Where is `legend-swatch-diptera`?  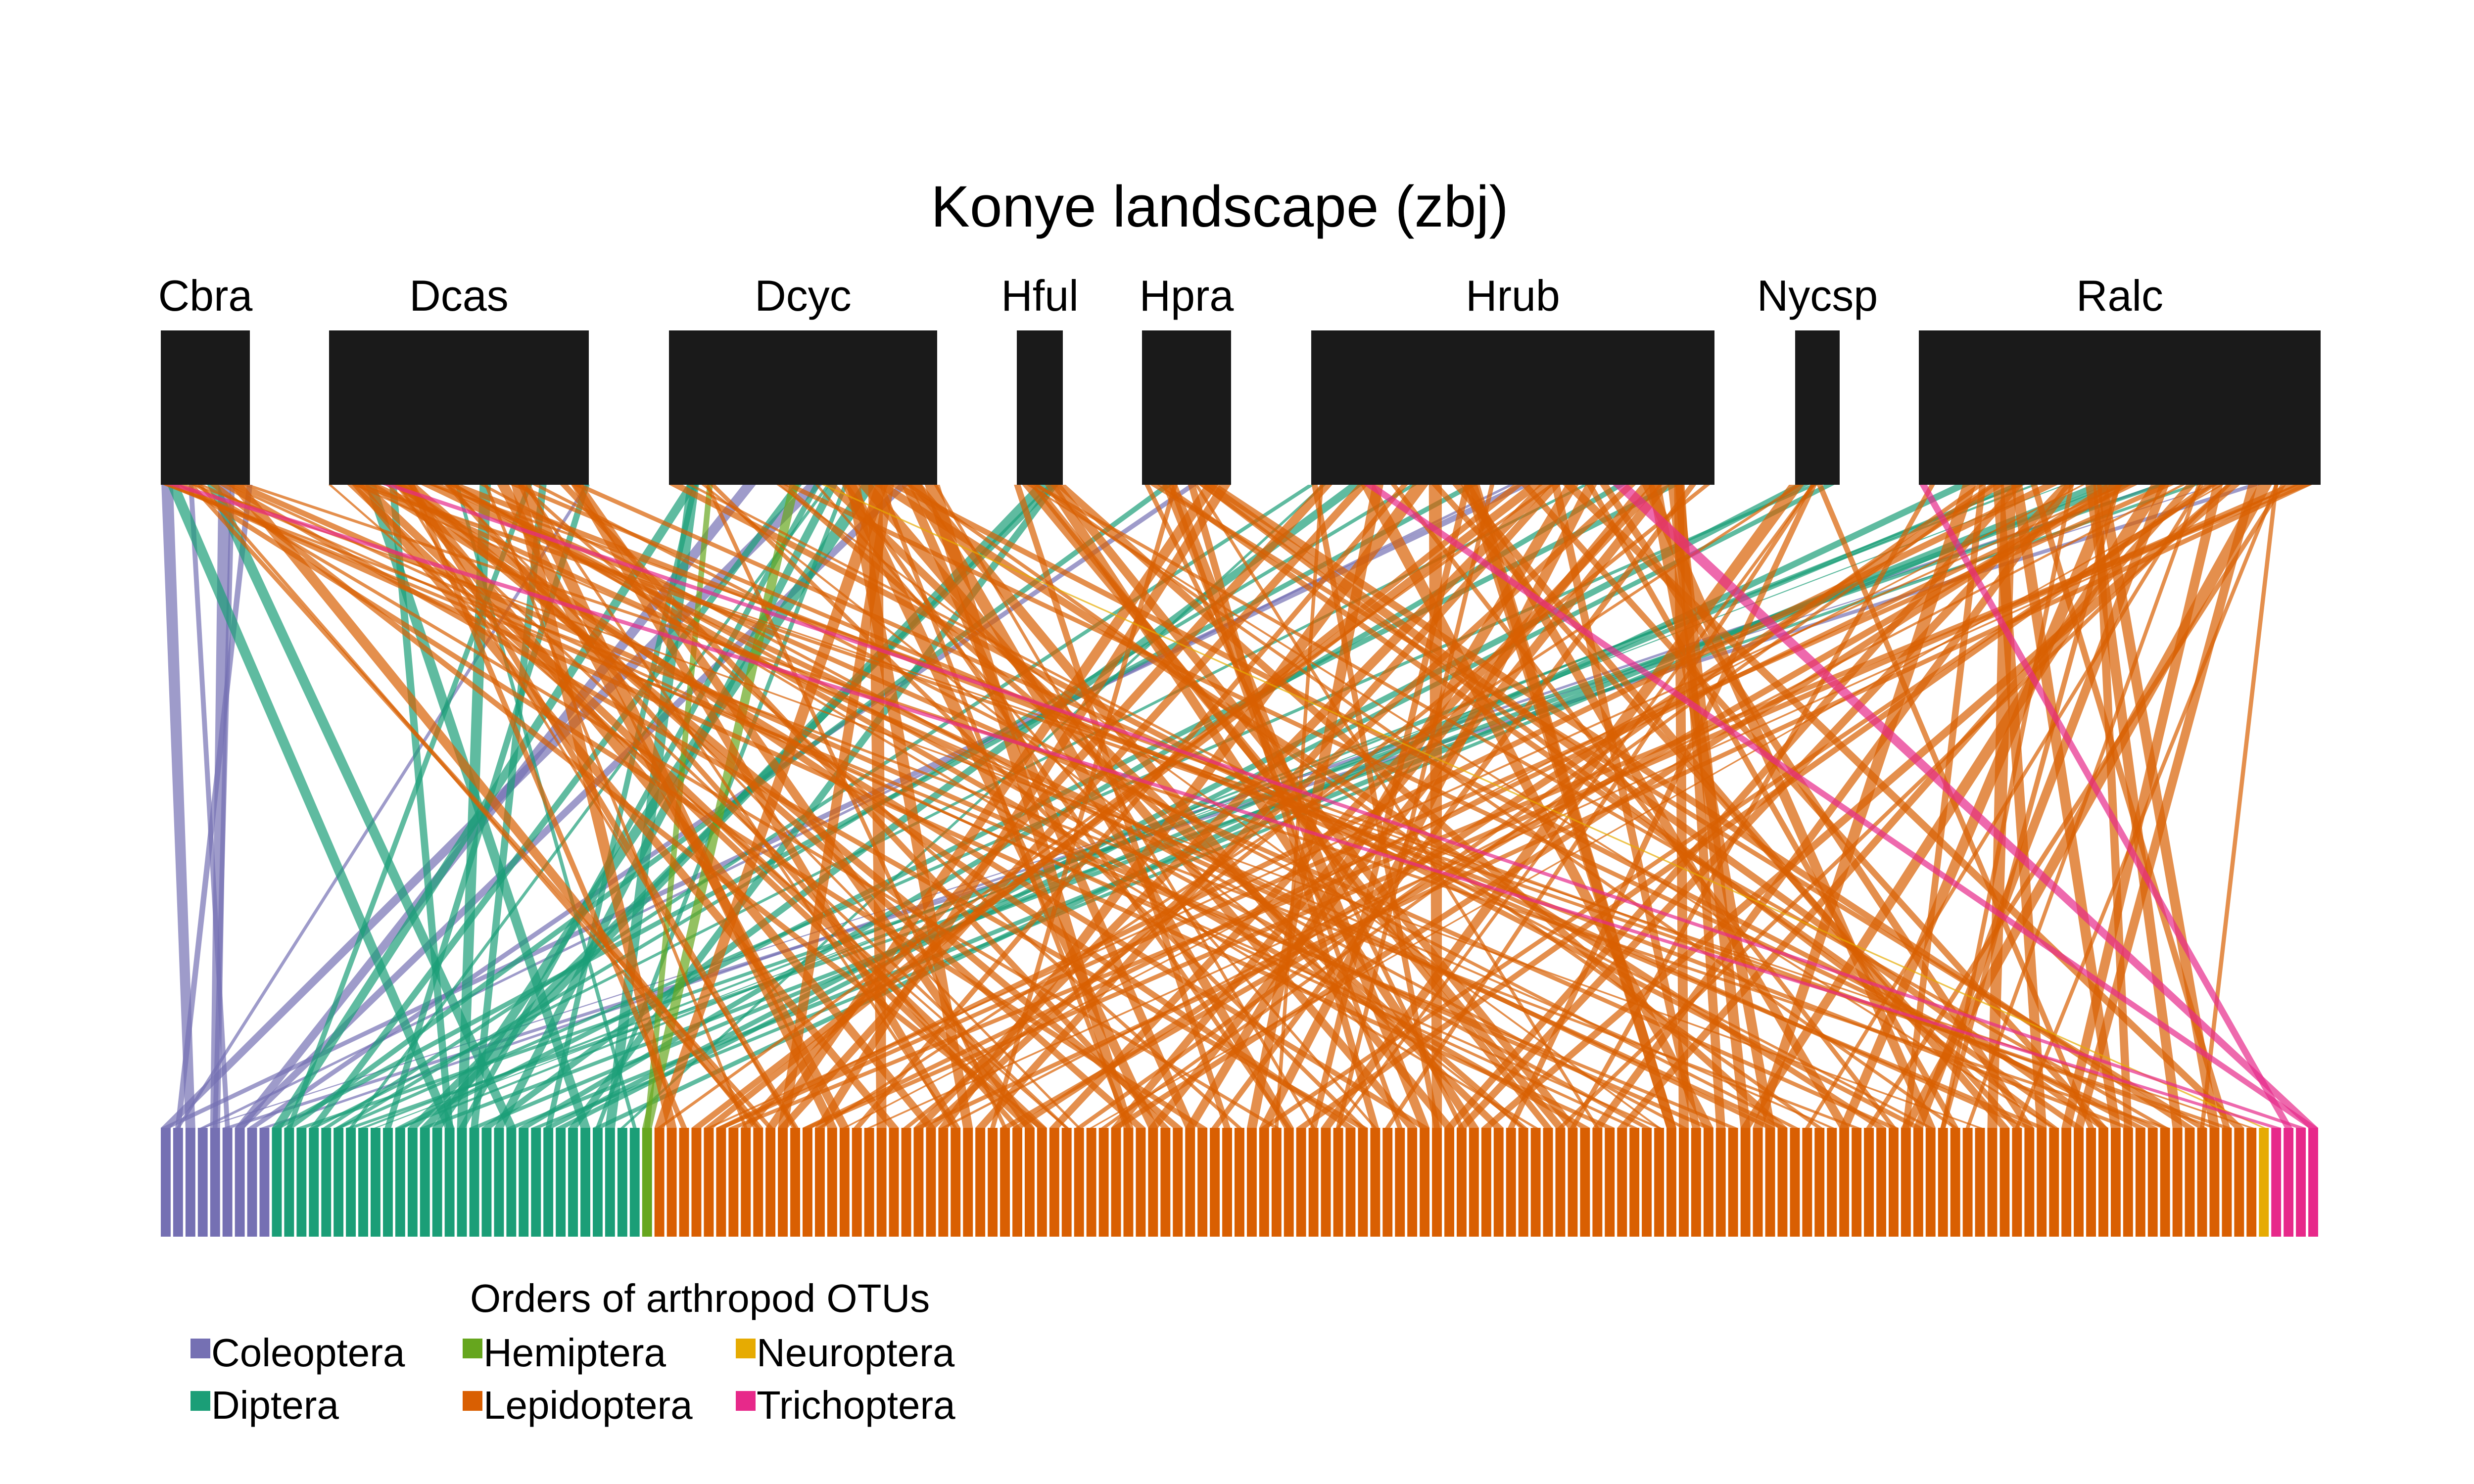
legend-swatch-diptera is located at coordinates (200, 1401).